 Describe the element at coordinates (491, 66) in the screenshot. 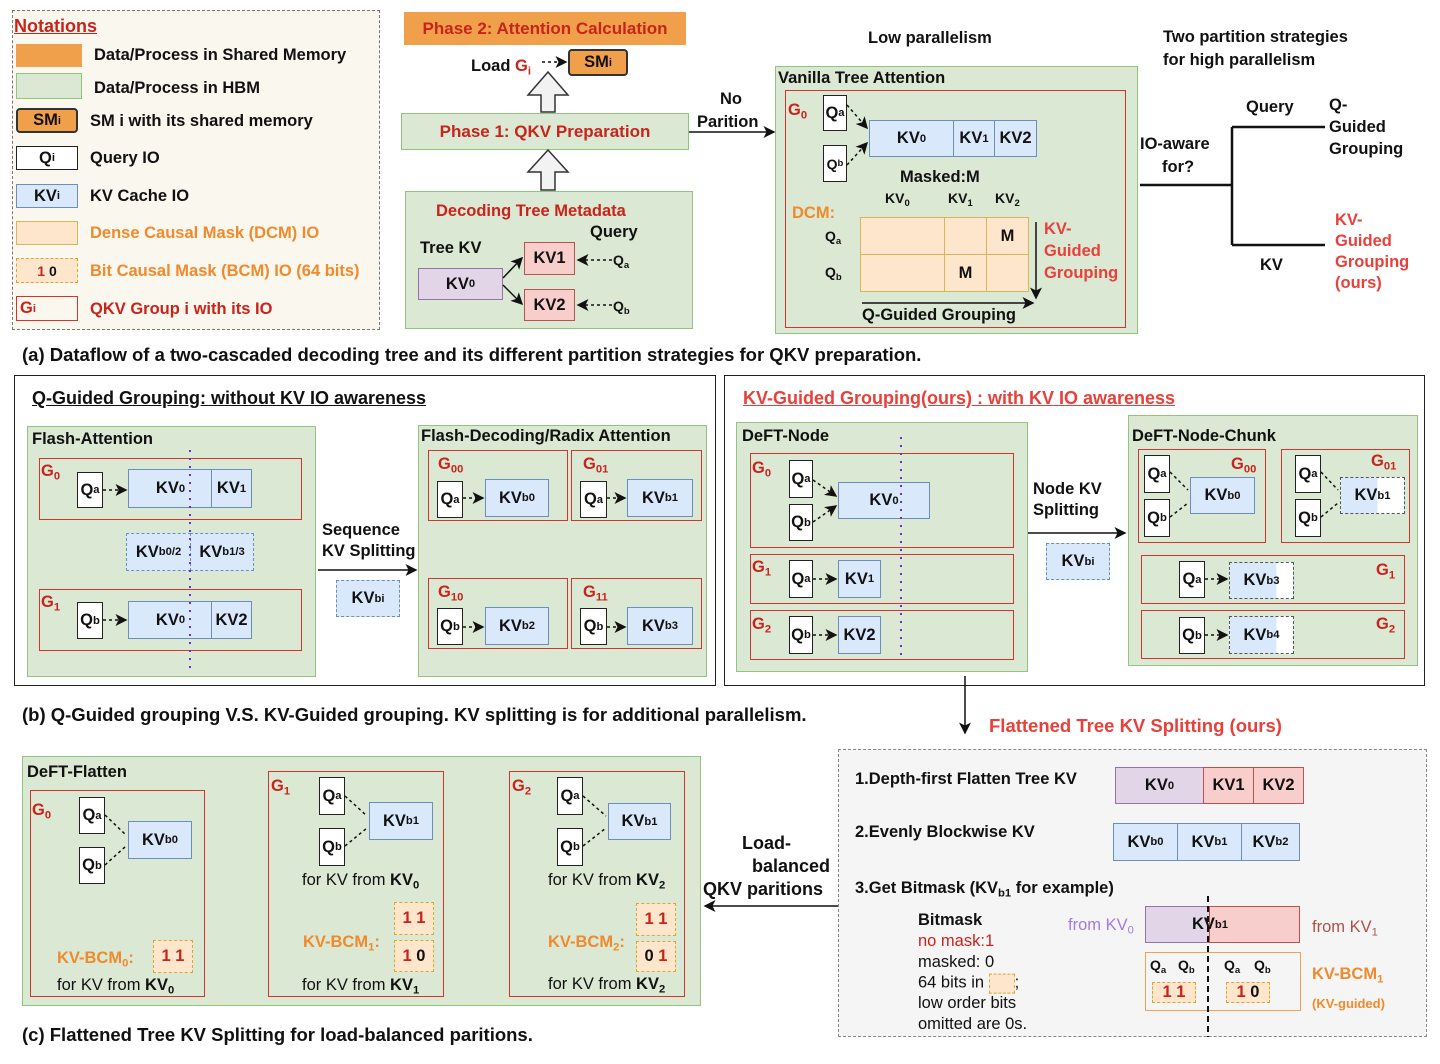

I see `load-text: Load` at that location.